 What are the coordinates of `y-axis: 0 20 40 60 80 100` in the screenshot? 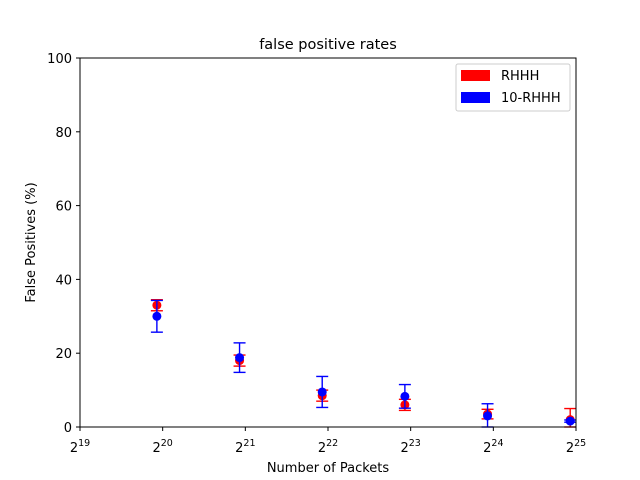 It's located at (63, 244).